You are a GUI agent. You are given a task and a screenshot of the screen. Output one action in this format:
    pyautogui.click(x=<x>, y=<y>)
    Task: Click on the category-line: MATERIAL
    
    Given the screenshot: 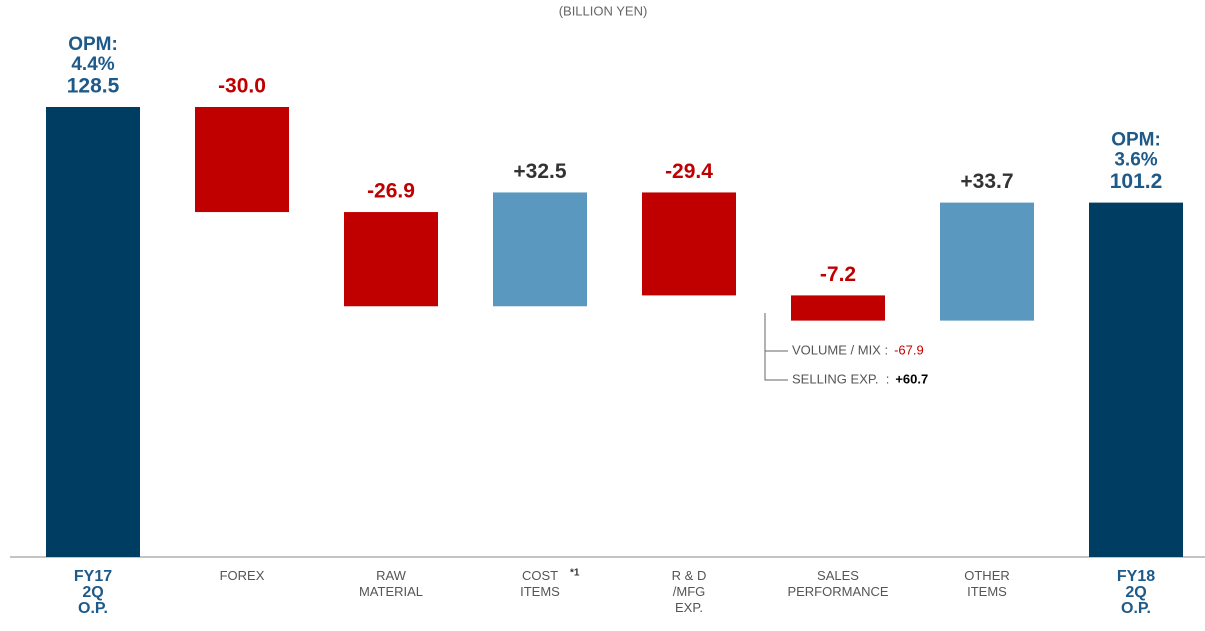 What is the action you would take?
    pyautogui.click(x=391, y=591)
    